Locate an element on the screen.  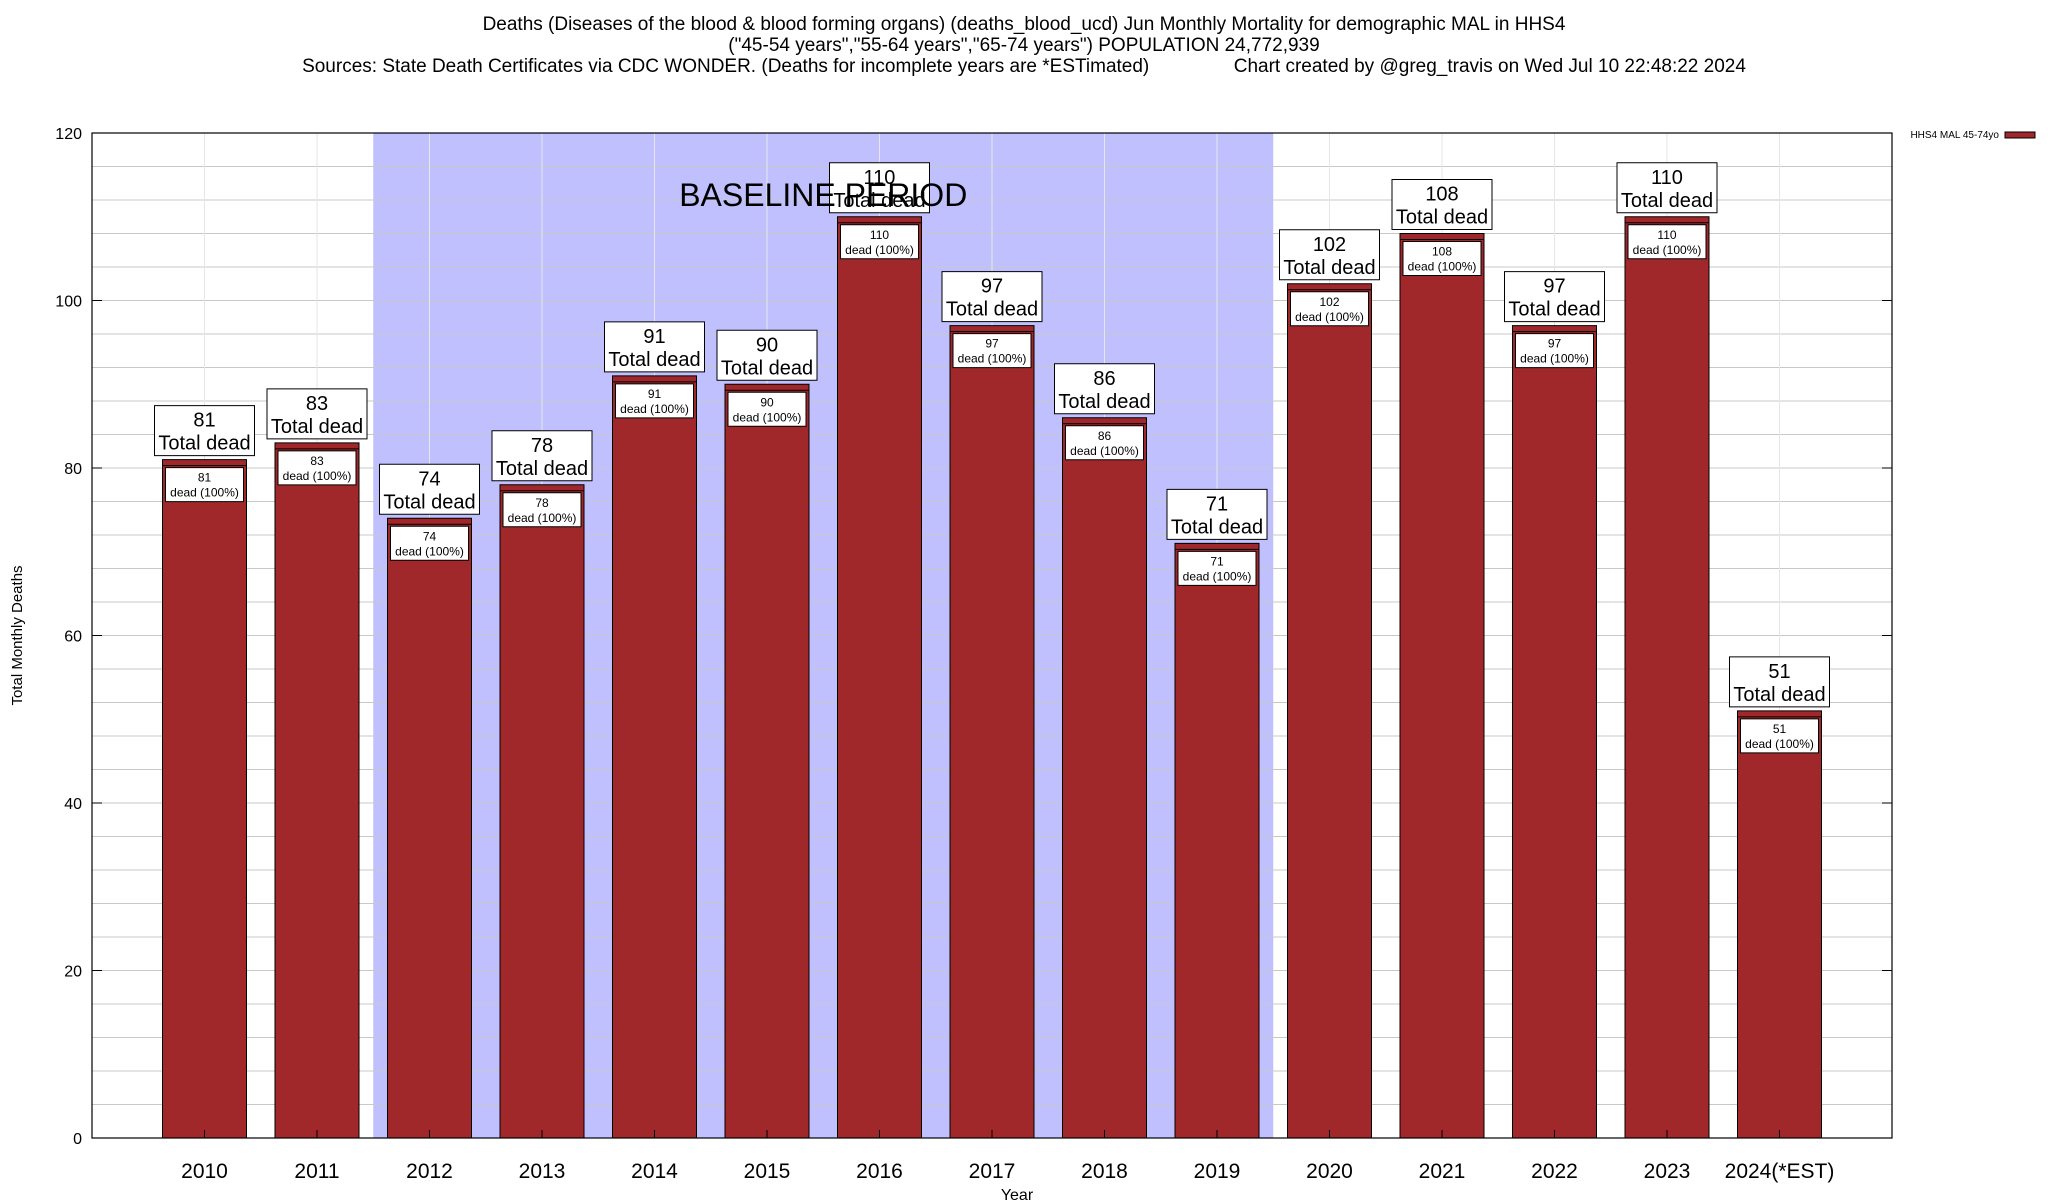
bar-2017 is located at coordinates (992, 732).